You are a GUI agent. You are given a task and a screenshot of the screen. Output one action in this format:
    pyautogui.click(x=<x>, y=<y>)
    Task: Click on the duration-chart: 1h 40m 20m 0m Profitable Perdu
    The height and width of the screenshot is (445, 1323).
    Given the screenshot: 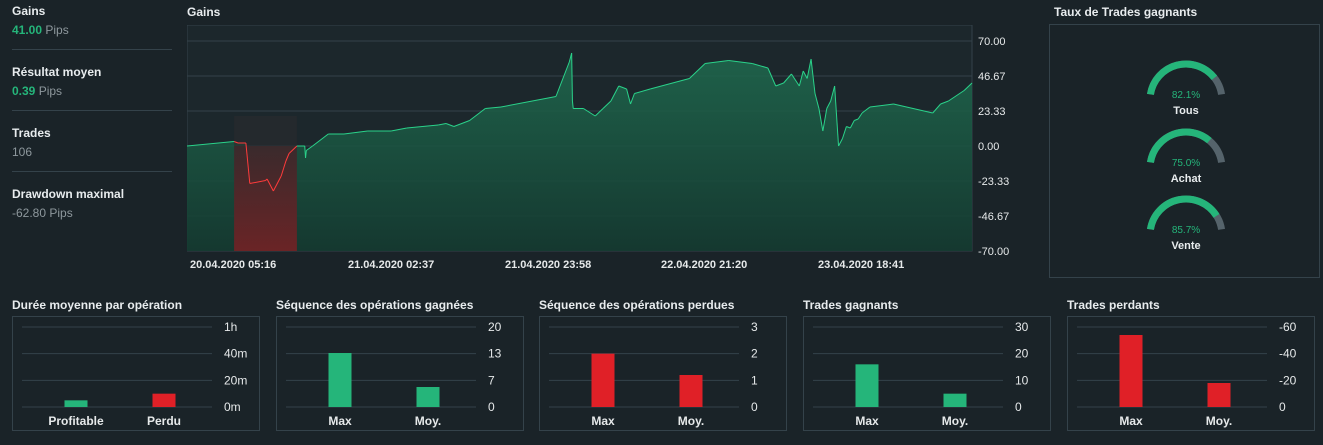 What is the action you would take?
    pyautogui.click(x=136, y=373)
    